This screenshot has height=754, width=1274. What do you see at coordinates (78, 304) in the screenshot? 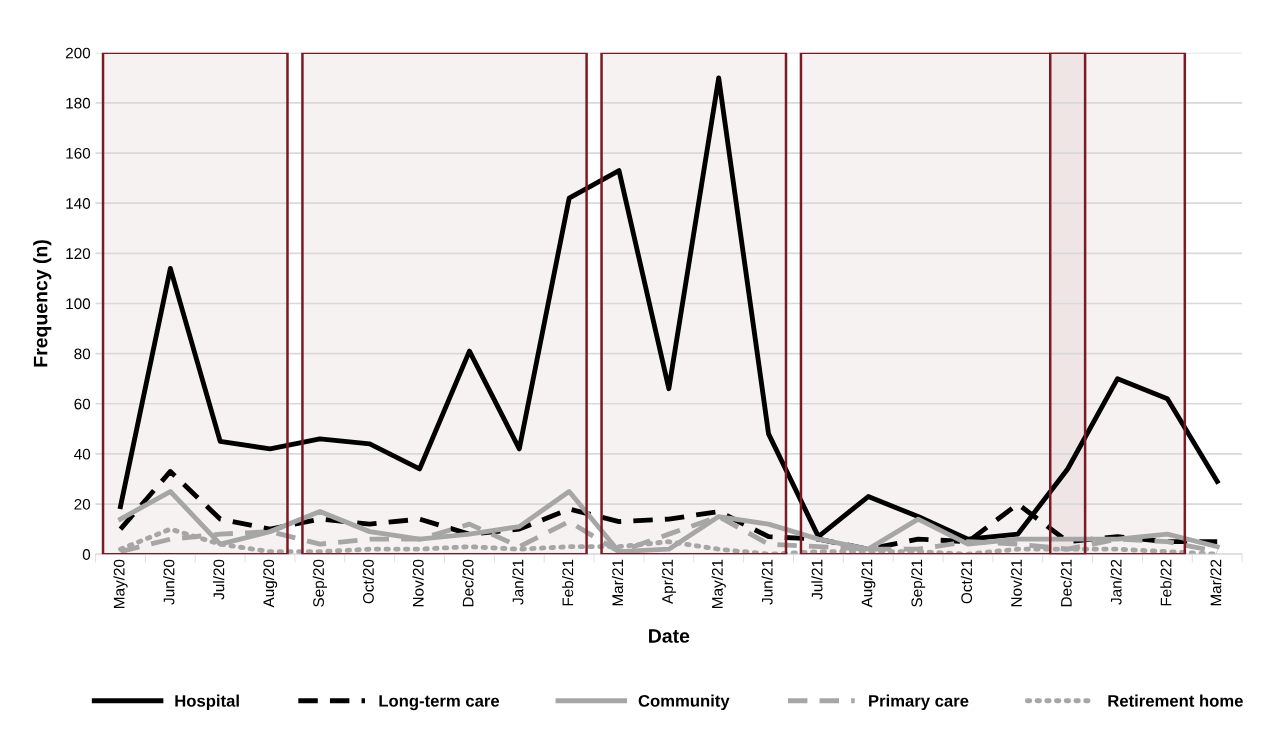
I see `y-tick-label: 100` at bounding box center [78, 304].